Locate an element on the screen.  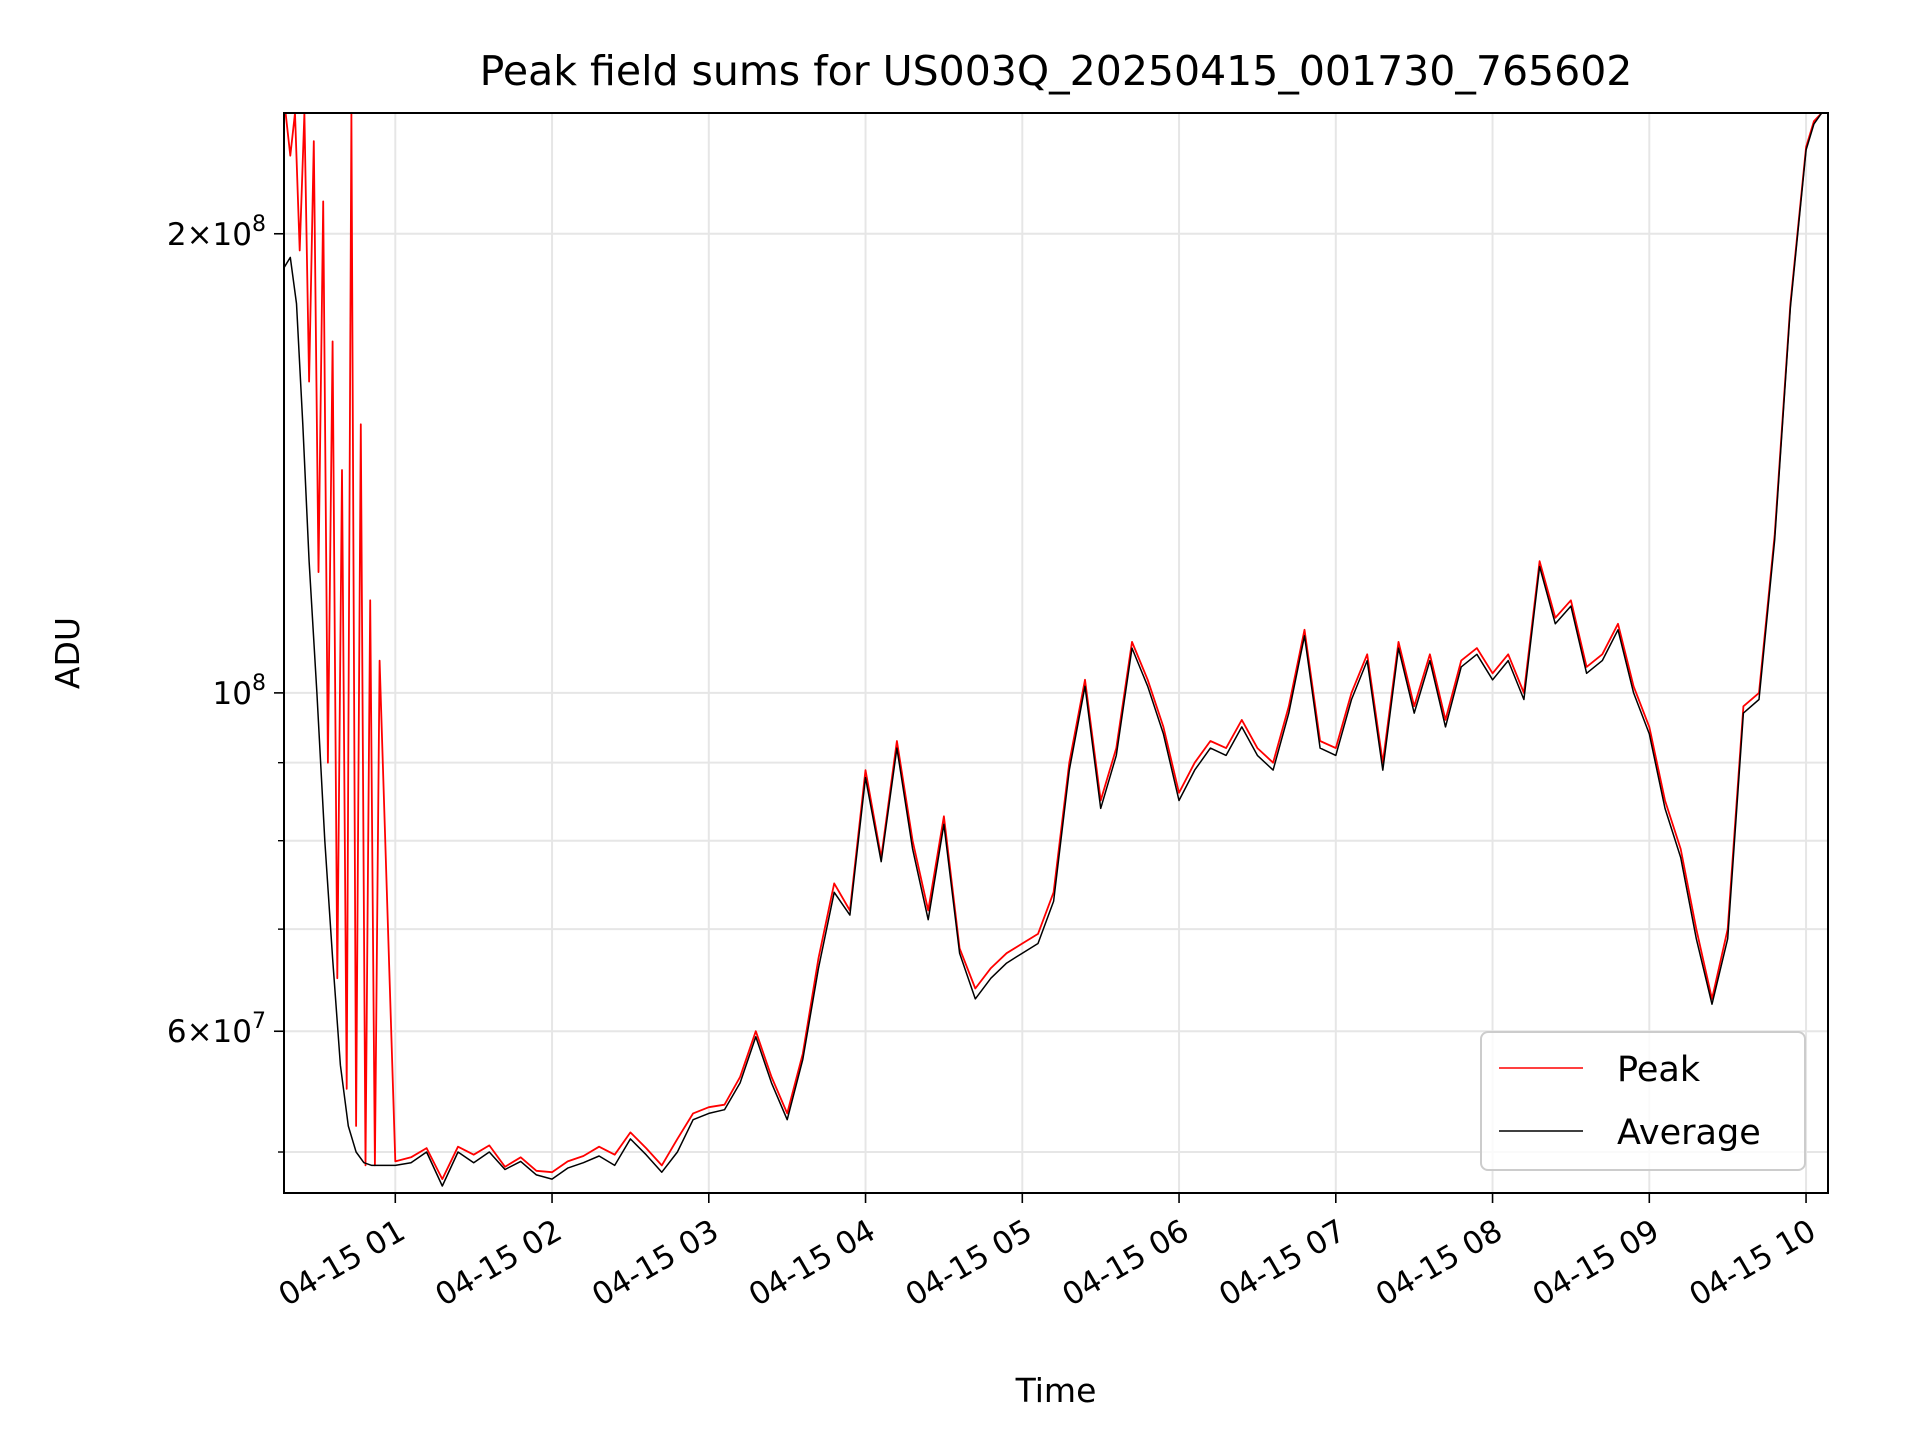
y-tick-label: 6×107 is located at coordinates (216, 1029).